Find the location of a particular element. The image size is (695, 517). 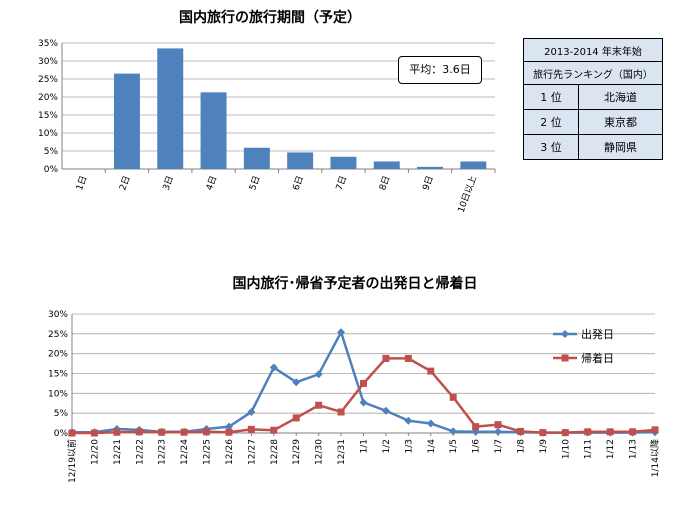

ranking-row: 2 位 東京都 is located at coordinates (593, 122).